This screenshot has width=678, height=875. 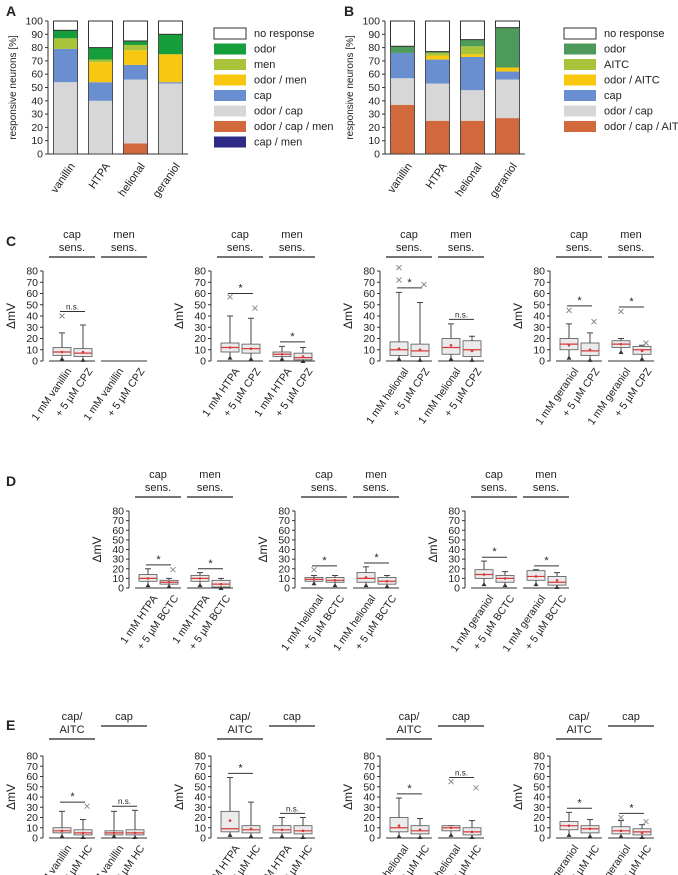 What do you see at coordinates (37, 115) in the screenshot?
I see `chart-a-y-tick-label: 30` at bounding box center [37, 115].